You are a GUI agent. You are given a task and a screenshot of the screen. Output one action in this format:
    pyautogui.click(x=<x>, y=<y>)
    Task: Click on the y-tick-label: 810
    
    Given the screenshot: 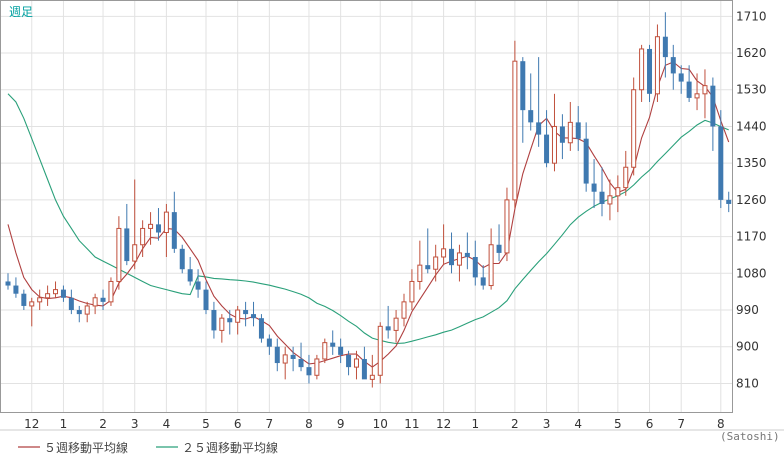 What is the action you would take?
    pyautogui.click(x=747, y=383)
    